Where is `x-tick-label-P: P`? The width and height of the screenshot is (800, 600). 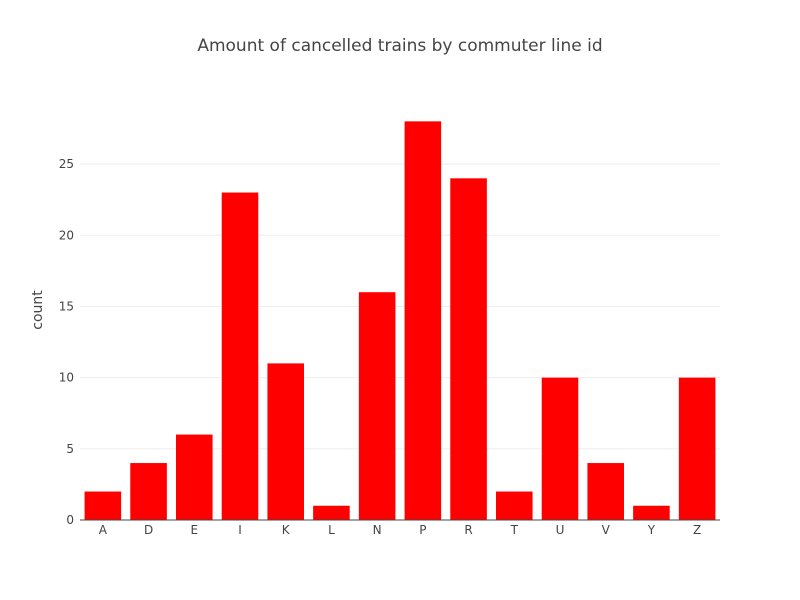 x-tick-label-P: P is located at coordinates (422, 530).